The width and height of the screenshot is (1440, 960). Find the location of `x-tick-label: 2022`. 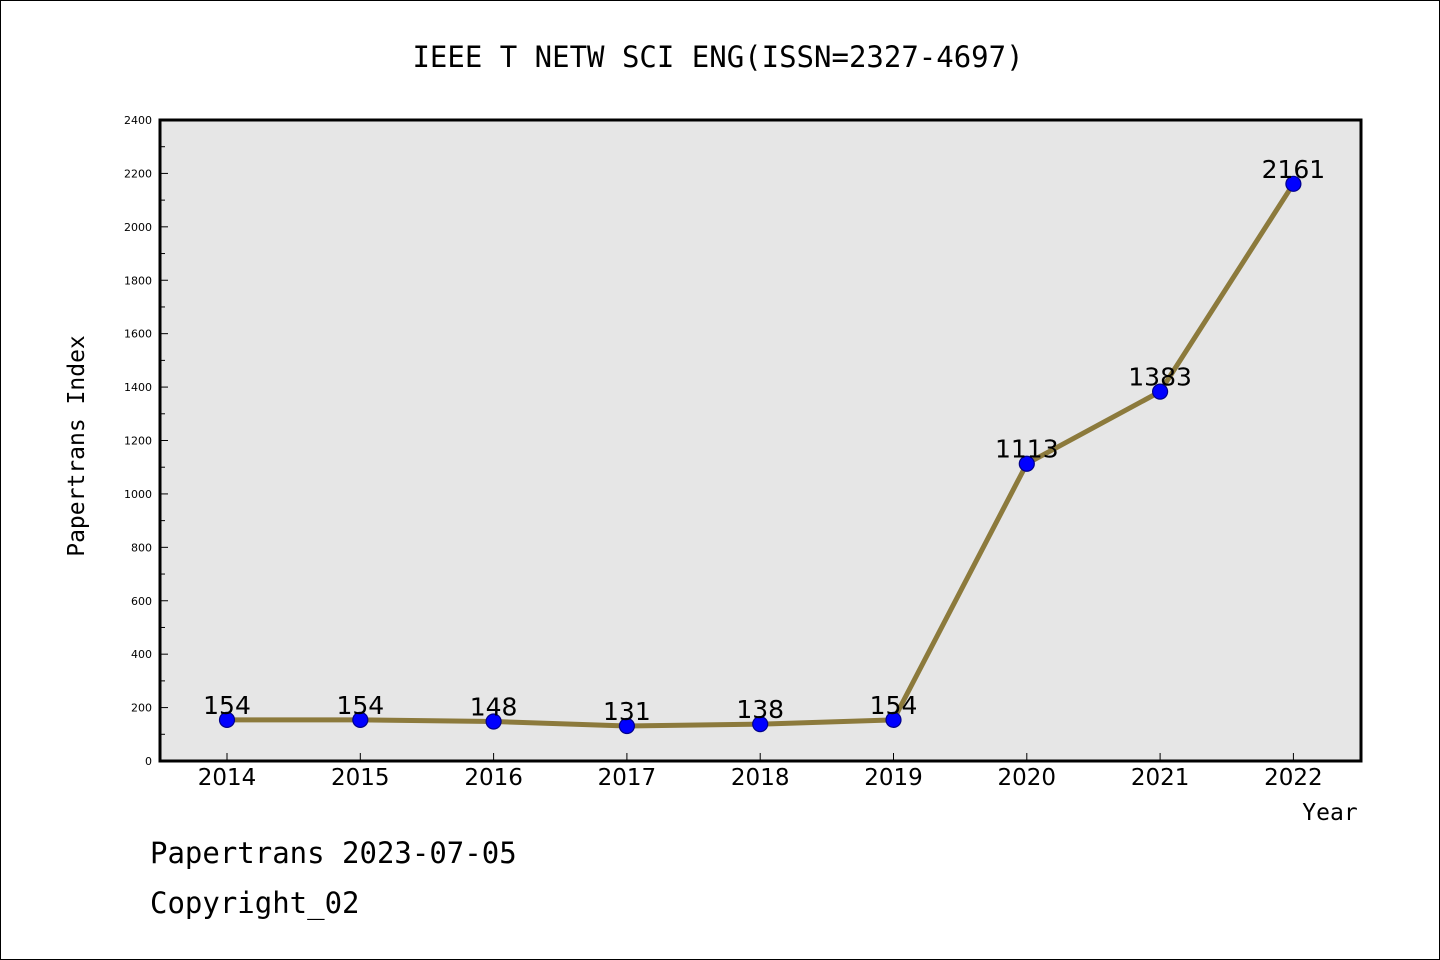

x-tick-label: 2022 is located at coordinates (1293, 778).